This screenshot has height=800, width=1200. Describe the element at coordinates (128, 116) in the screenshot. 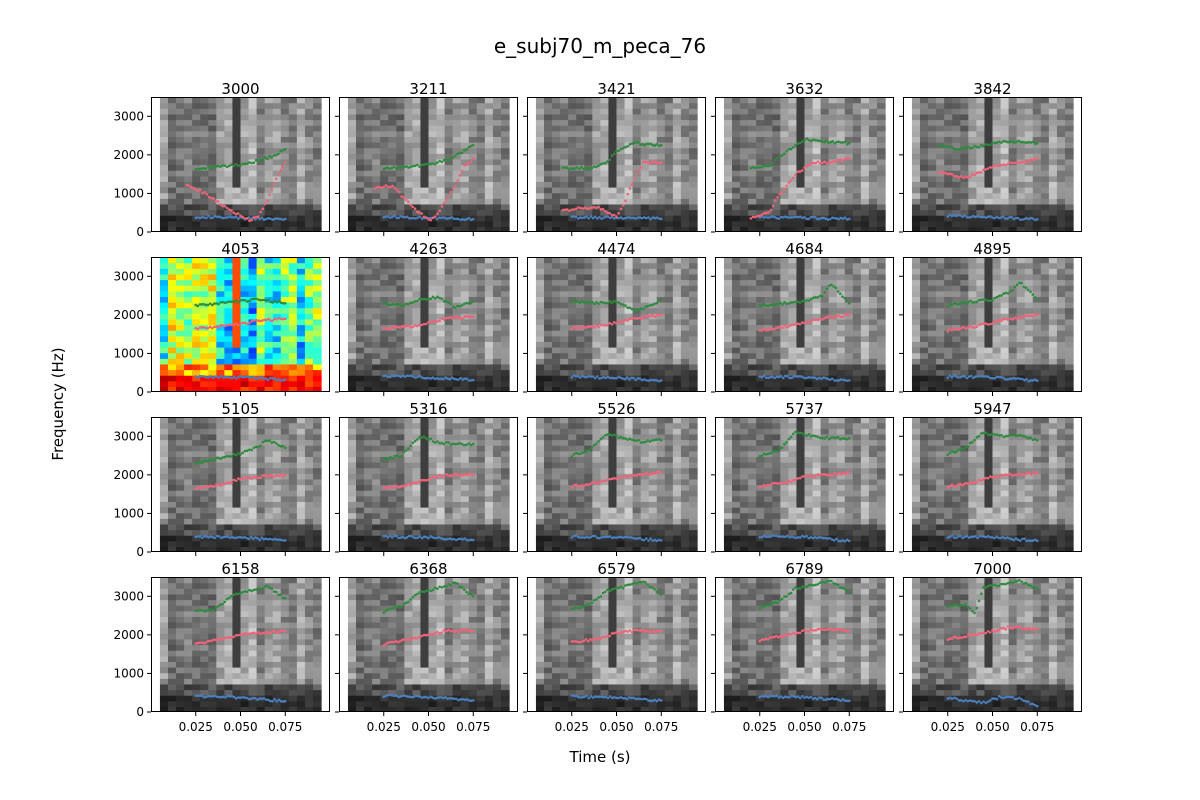

I see `y-tick-label: 3000` at that location.